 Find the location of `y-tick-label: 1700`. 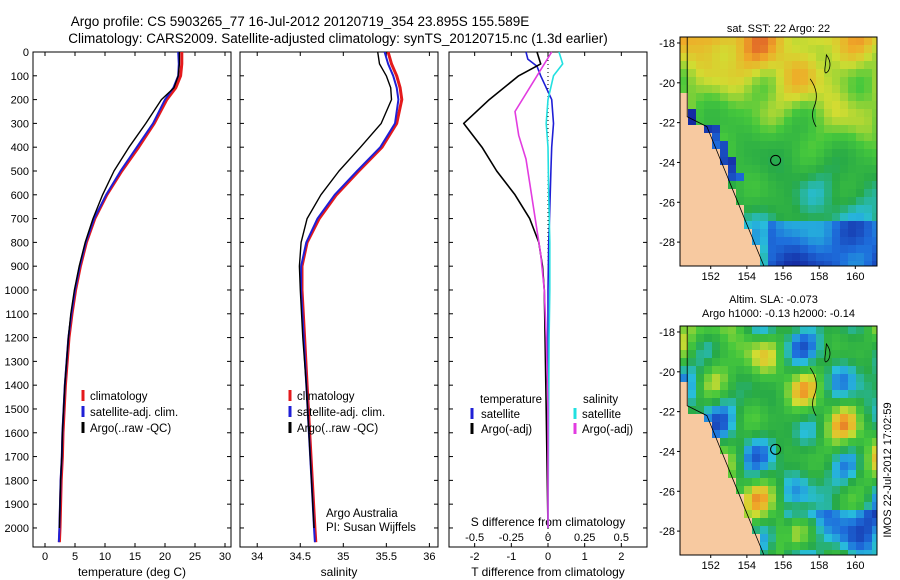

y-tick-label: 1700 is located at coordinates (17, 458).